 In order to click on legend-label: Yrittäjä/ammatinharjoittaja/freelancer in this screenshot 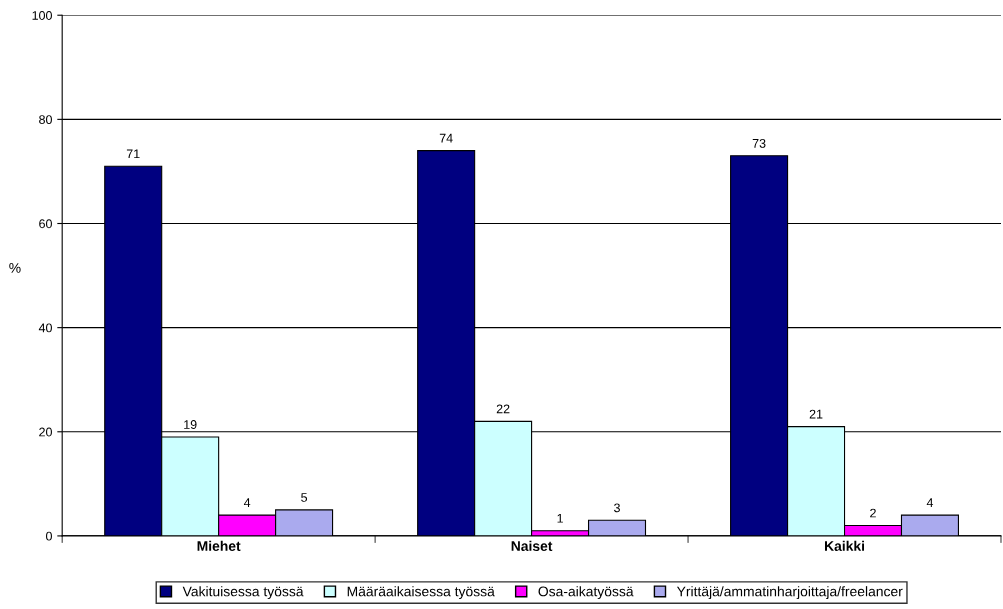, I will do `click(789, 593)`.